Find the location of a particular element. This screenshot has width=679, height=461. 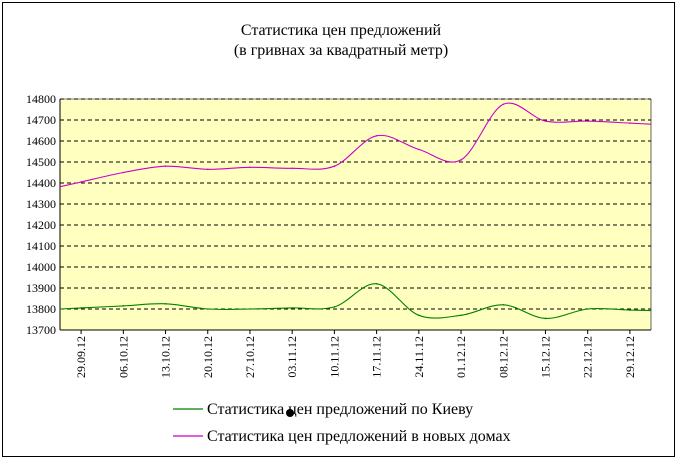

x-tick-label: 29.12.12 is located at coordinates (630, 357).